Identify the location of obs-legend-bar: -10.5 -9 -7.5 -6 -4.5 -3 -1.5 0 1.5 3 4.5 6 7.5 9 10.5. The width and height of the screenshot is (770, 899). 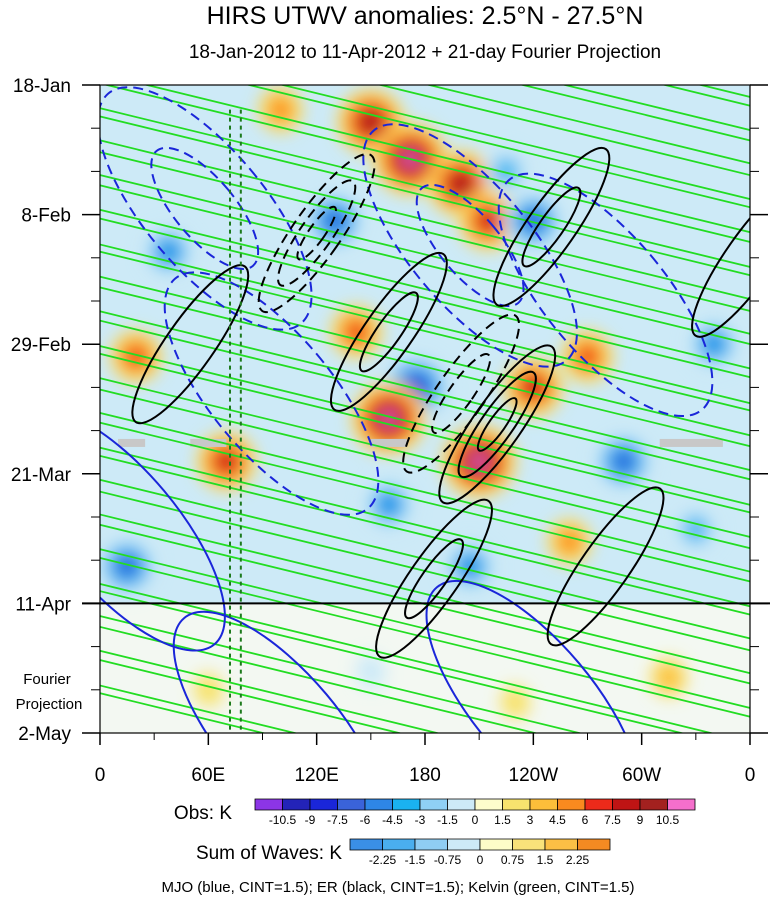
(475, 812).